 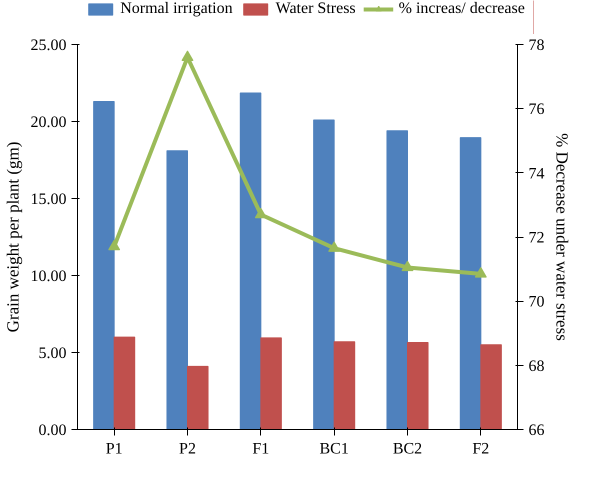 I want to click on y2-axis-title: % Decrease under water stress, so click(x=562, y=237).